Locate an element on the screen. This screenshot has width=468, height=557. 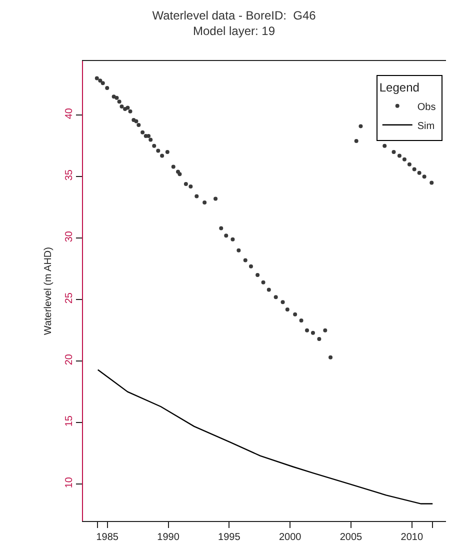
y-tick-label: 30 is located at coordinates (69, 236).